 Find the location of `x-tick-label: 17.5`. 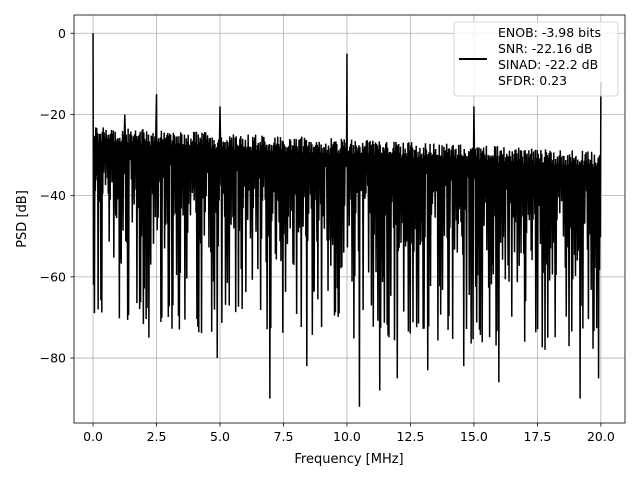

x-tick-label: 17.5 is located at coordinates (537, 436).